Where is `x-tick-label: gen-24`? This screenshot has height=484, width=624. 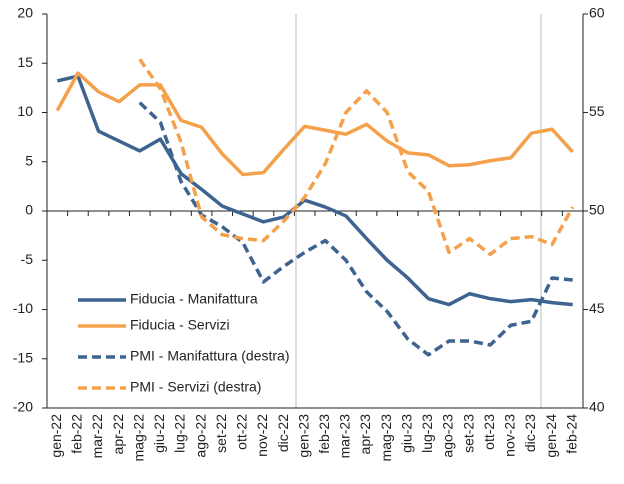
x-tick-label: gen-24 is located at coordinates (551, 436).